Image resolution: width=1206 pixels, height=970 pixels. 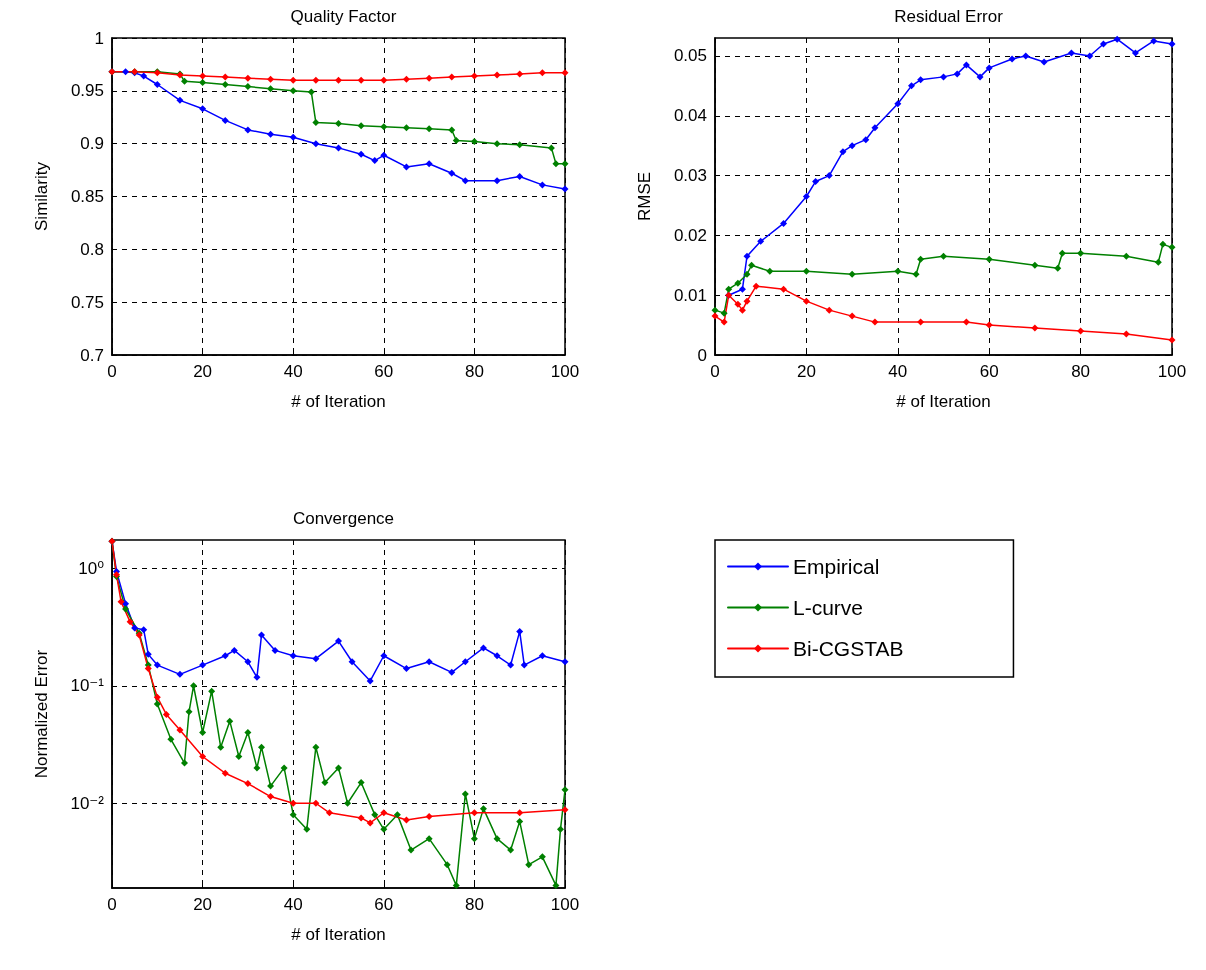 What do you see at coordinates (92, 249) in the screenshot?
I see `y-tick-label: 0.8` at bounding box center [92, 249].